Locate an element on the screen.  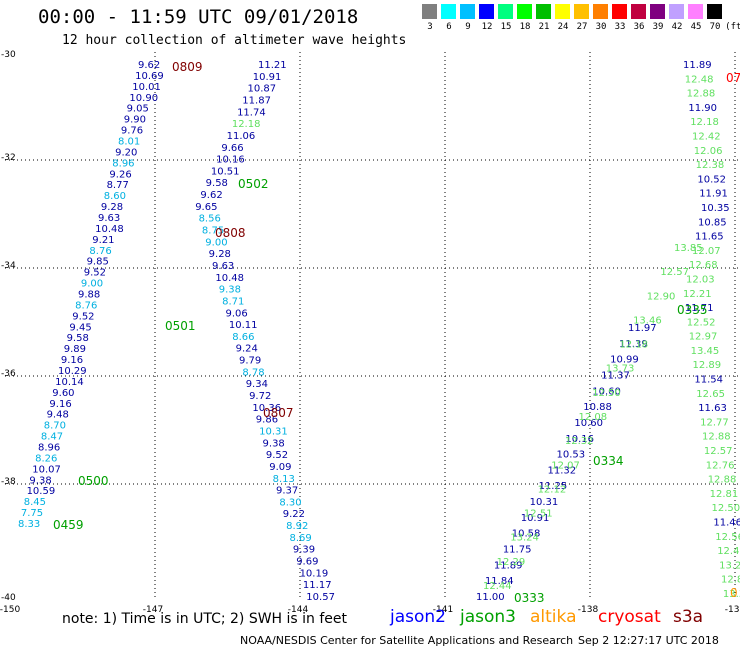
swh-value: 8.30 is located at coordinates (290, 502).